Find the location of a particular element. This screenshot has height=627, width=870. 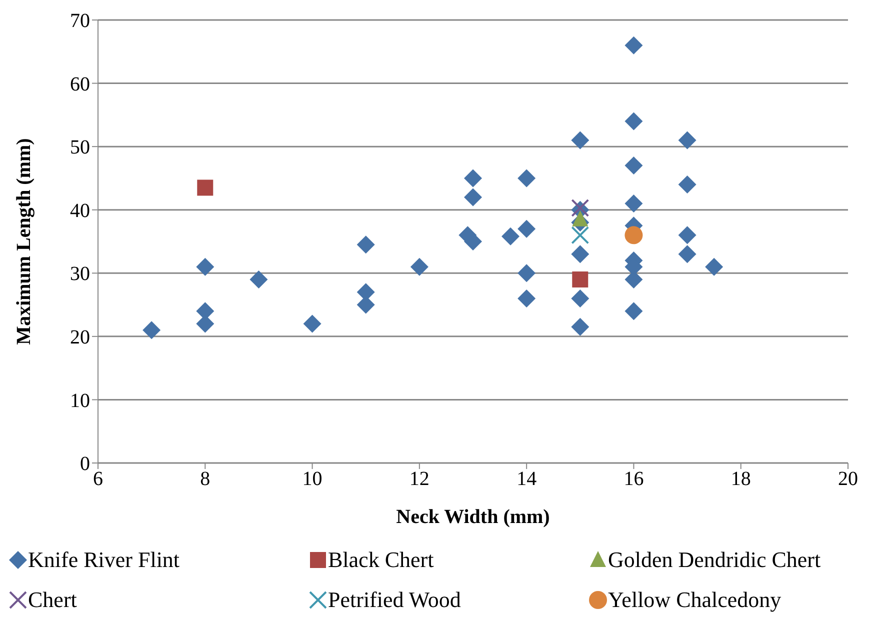

x-tick-label: 12 is located at coordinates (419, 479).